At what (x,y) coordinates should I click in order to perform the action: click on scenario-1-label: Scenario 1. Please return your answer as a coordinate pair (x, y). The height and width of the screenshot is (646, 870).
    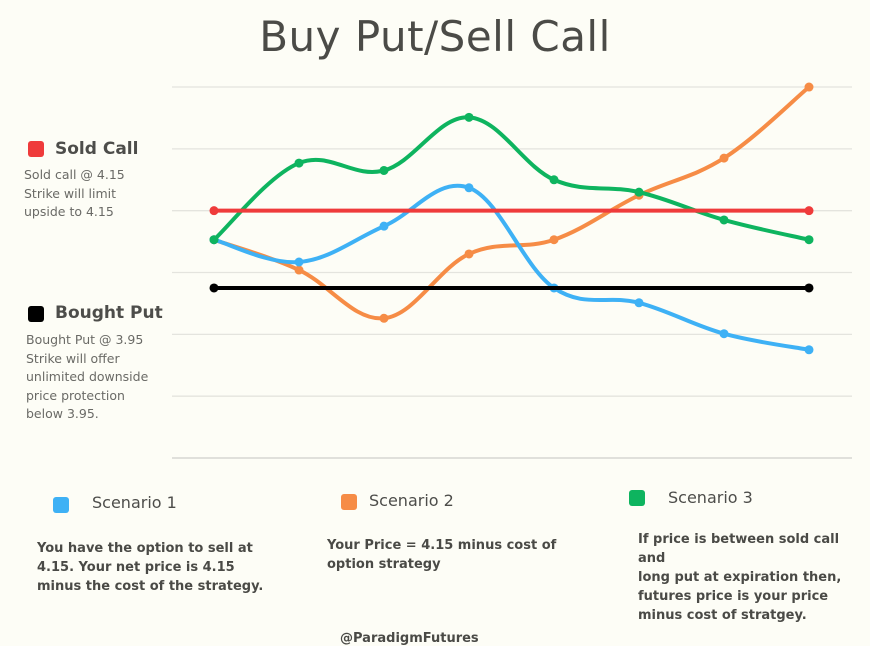
    Looking at the image, I should click on (134, 502).